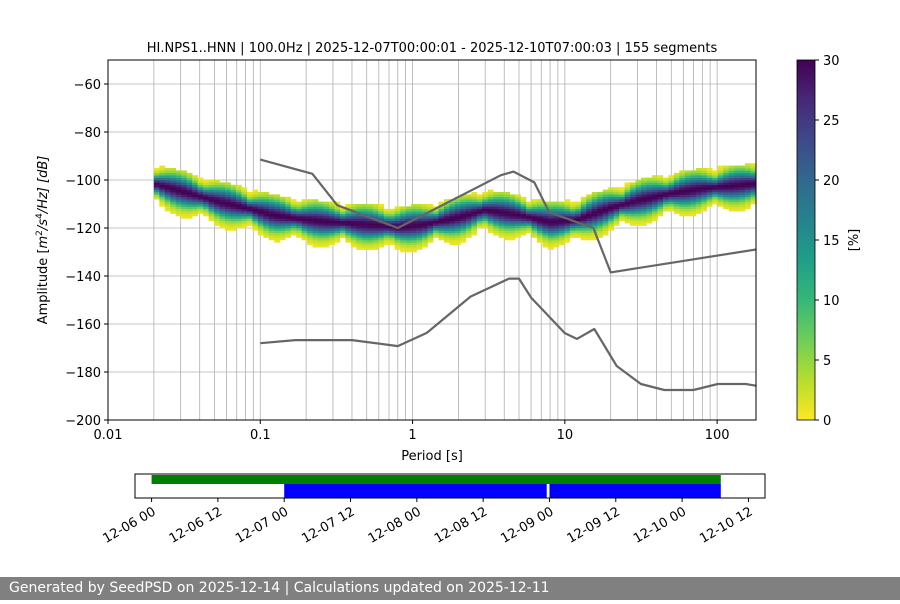 The height and width of the screenshot is (604, 900). Describe the element at coordinates (83, 277) in the screenshot. I see `y-tick-label: −140` at that location.